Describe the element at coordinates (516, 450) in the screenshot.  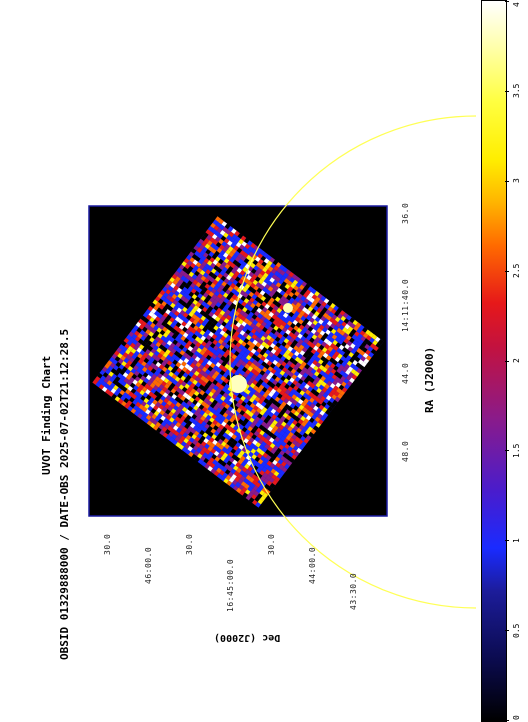
I see `colorbar-tick-label: 1.5` at that location.